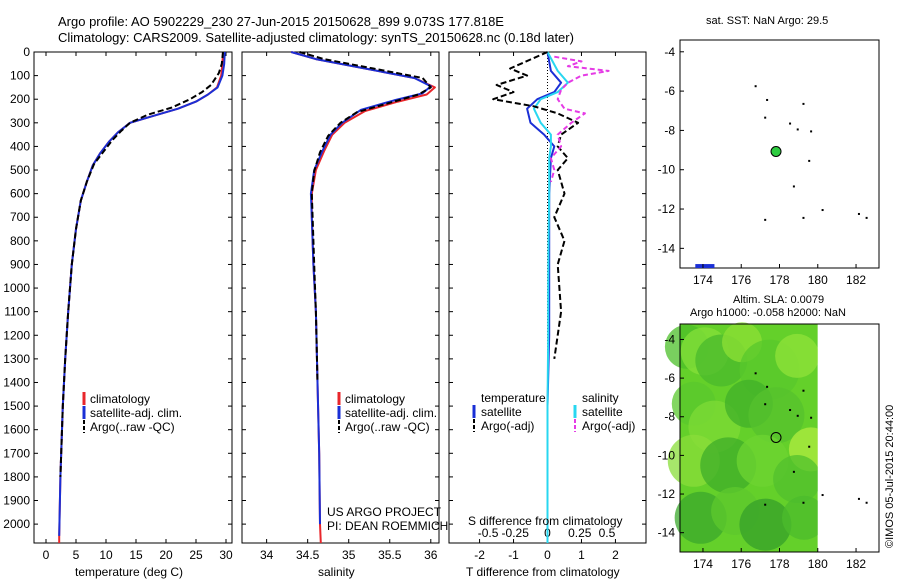 This screenshot has height=585, width=900. I want to click on x-tick-label: 20, so click(166, 555).